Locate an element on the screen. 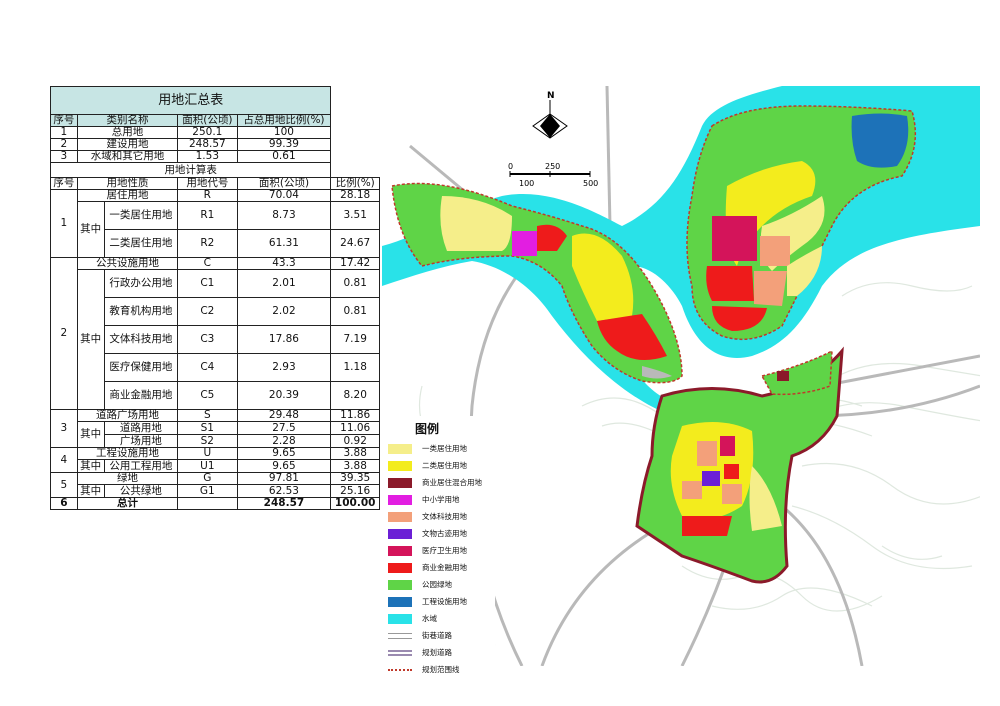  total-code is located at coordinates (207, 503).